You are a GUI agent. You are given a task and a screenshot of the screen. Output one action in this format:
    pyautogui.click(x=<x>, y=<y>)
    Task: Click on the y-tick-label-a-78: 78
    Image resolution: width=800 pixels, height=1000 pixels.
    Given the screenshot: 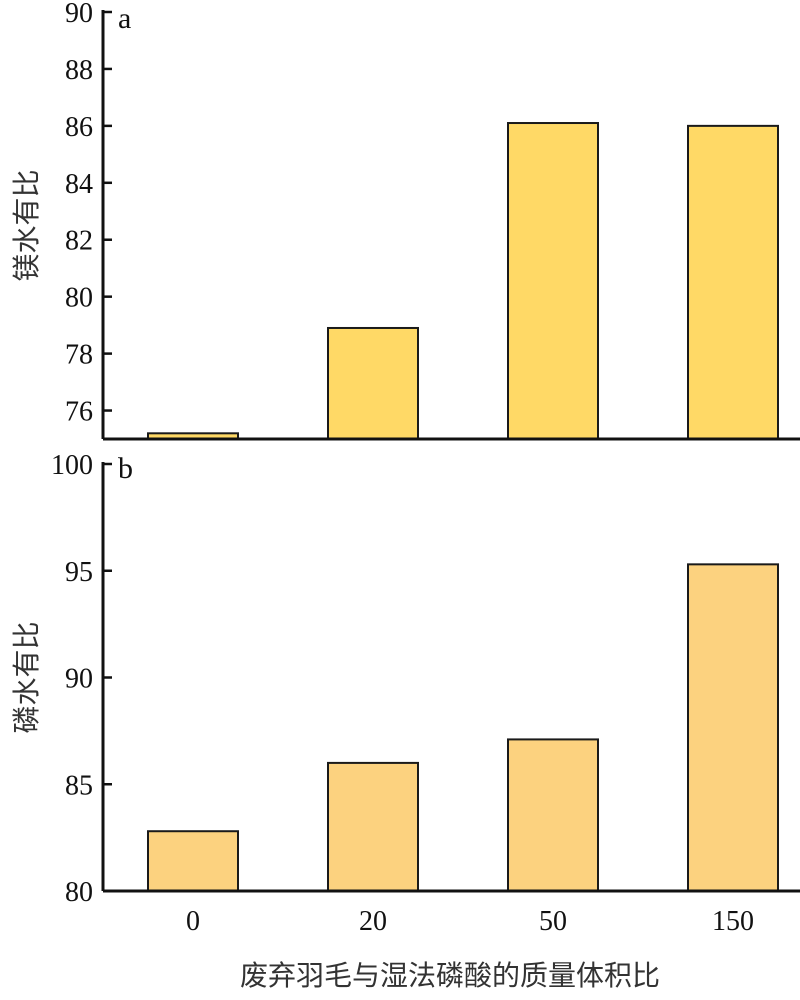 What is the action you would take?
    pyautogui.click(x=79, y=355)
    